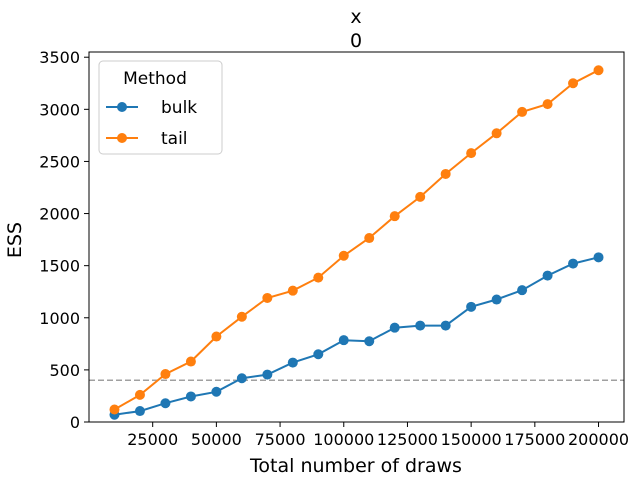 The image size is (640, 480). I want to click on y-tick-label: 0, so click(75, 422).